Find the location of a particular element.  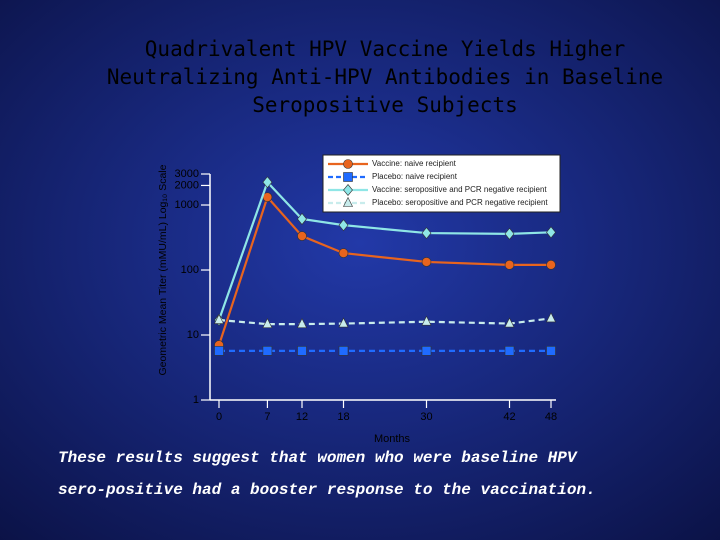

title-line: Quadrivalent HPV Vaccine Yields Higher is located at coordinates (385, 49).